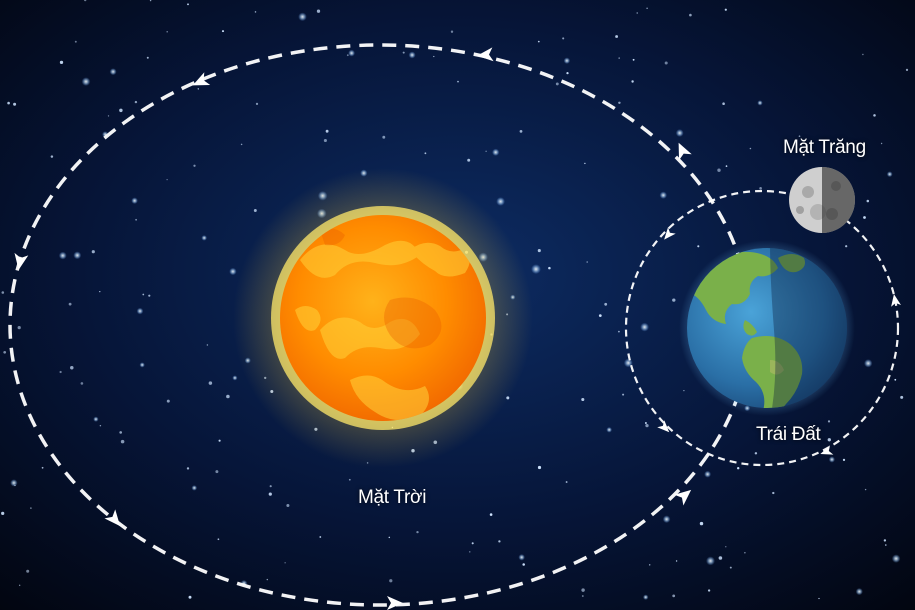 This screenshot has width=915, height=610. I want to click on sun-label: Mặt Trời, so click(392, 497).